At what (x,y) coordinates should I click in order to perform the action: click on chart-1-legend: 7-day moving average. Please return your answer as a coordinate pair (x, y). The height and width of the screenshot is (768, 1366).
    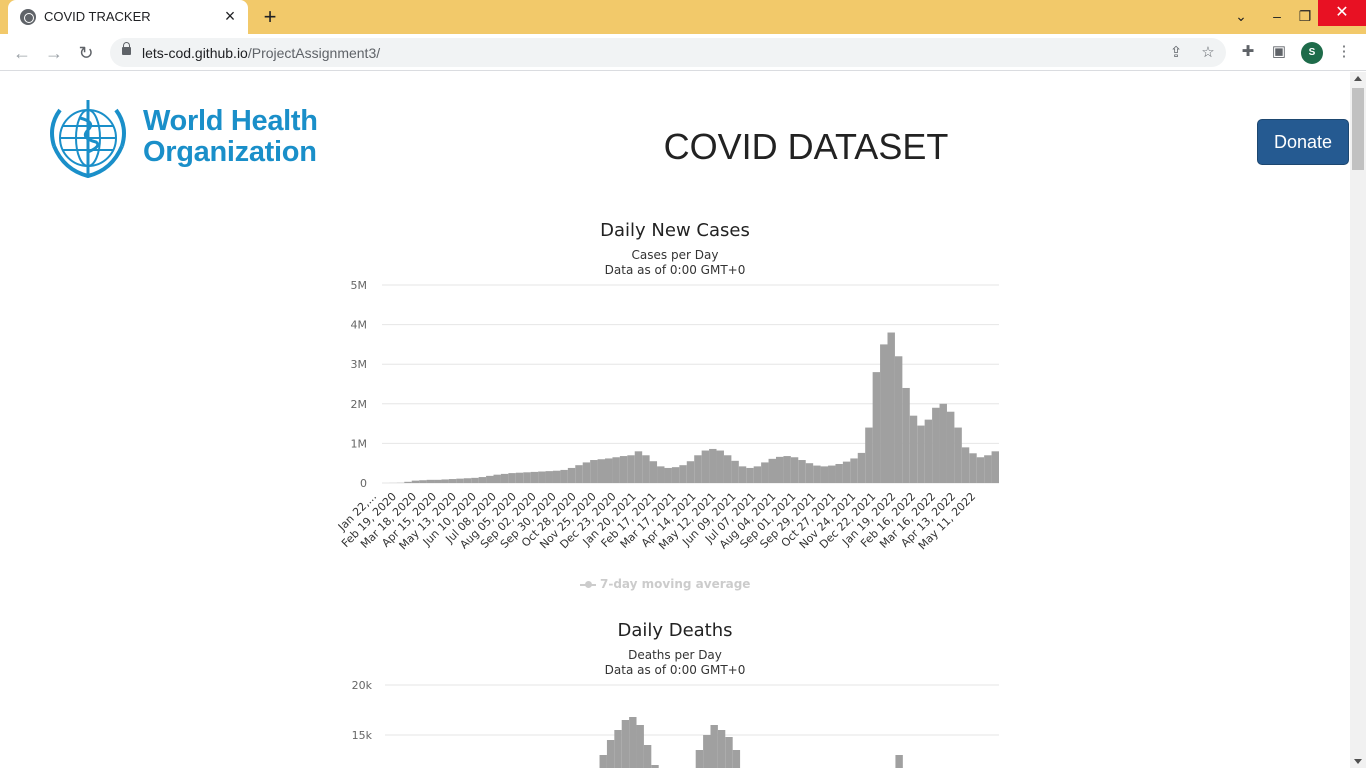
    Looking at the image, I should click on (665, 584).